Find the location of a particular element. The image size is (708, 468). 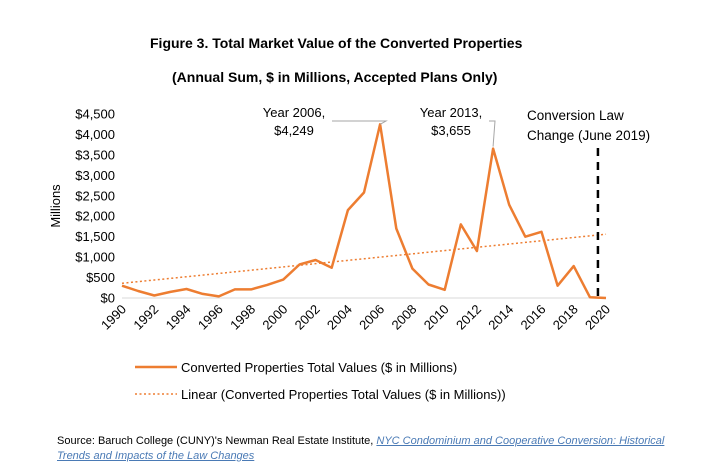

annotation-law-line1: Conversion Law is located at coordinates (575, 115).